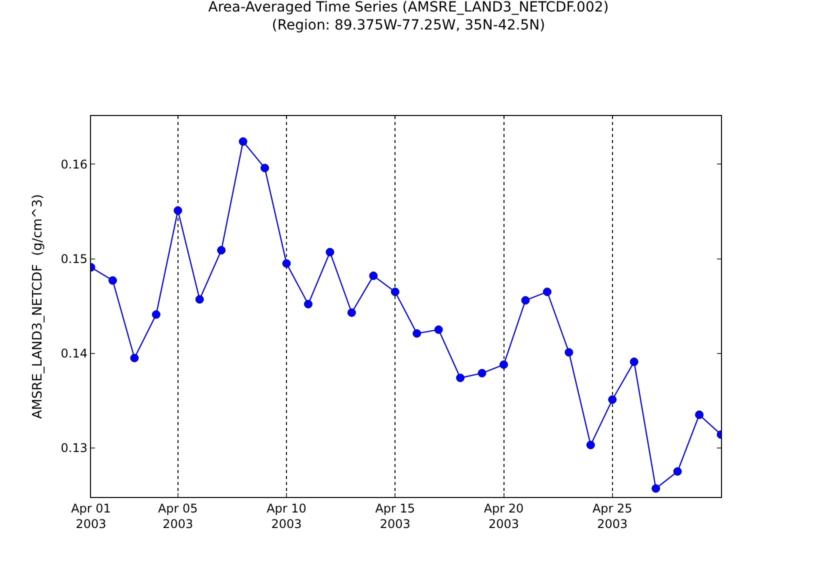  I want to click on y-axis-title: AMSRE_LAND3_NETCDF (g/cm^3), so click(38, 306).